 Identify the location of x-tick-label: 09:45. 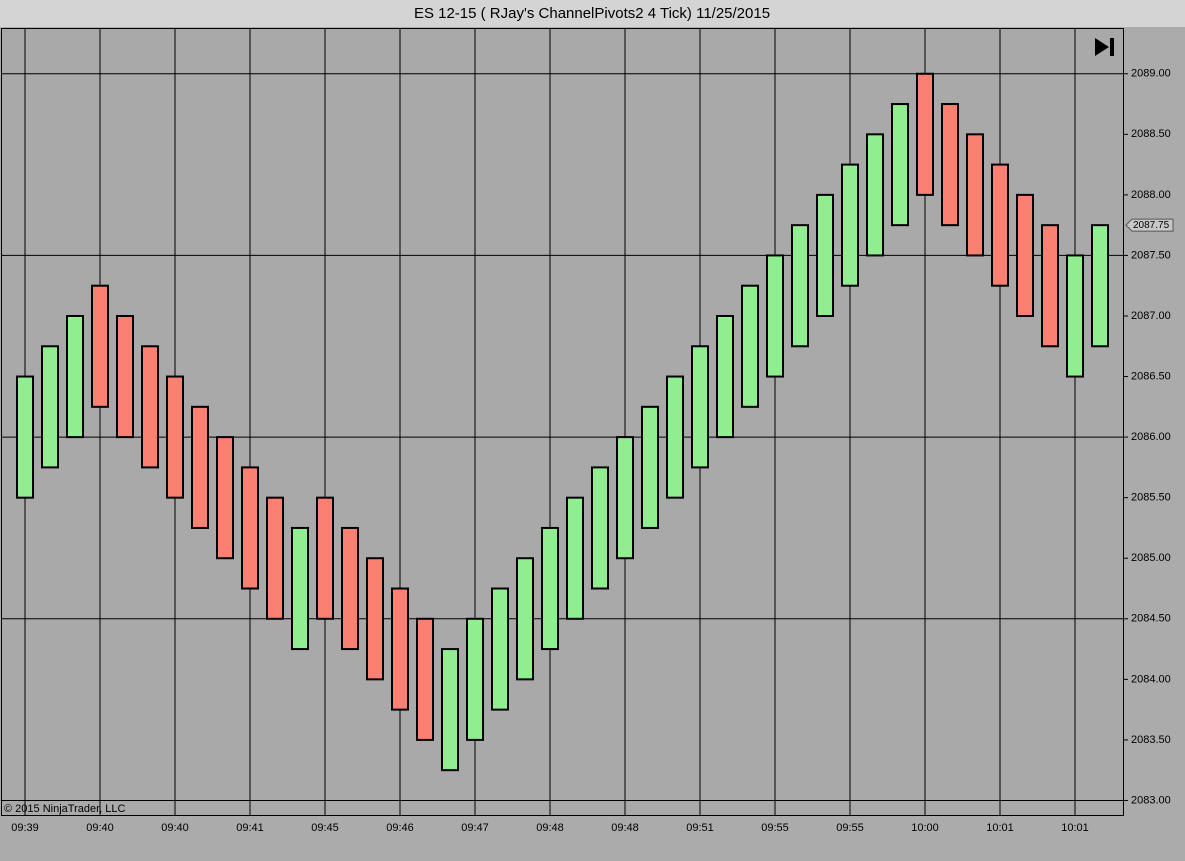
(325, 828).